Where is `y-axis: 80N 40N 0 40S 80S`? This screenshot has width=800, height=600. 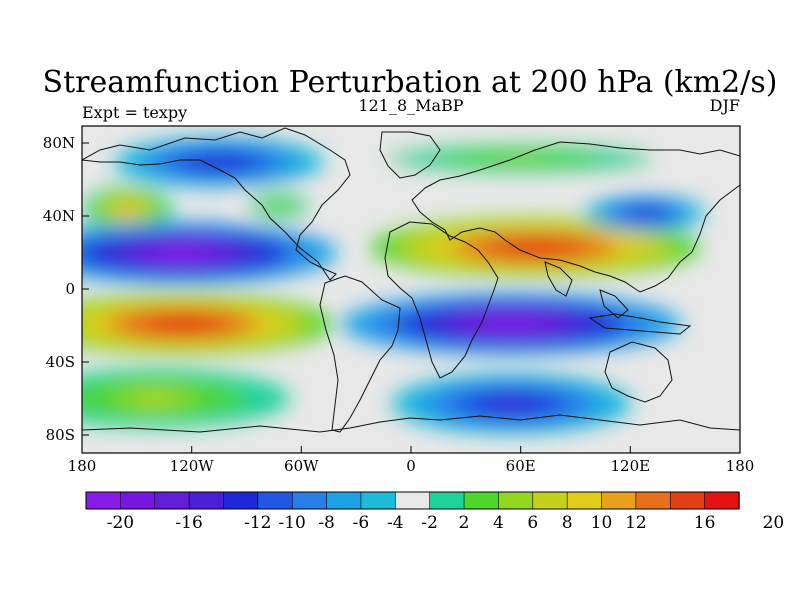 y-axis: 80N 40N 0 40S 80S is located at coordinates (66, 289).